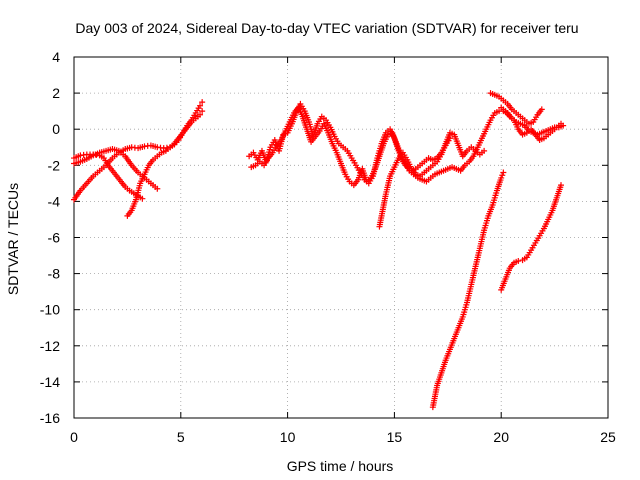 The width and height of the screenshot is (640, 480). Describe the element at coordinates (395, 437) in the screenshot. I see `x-tick-label: 15` at that location.